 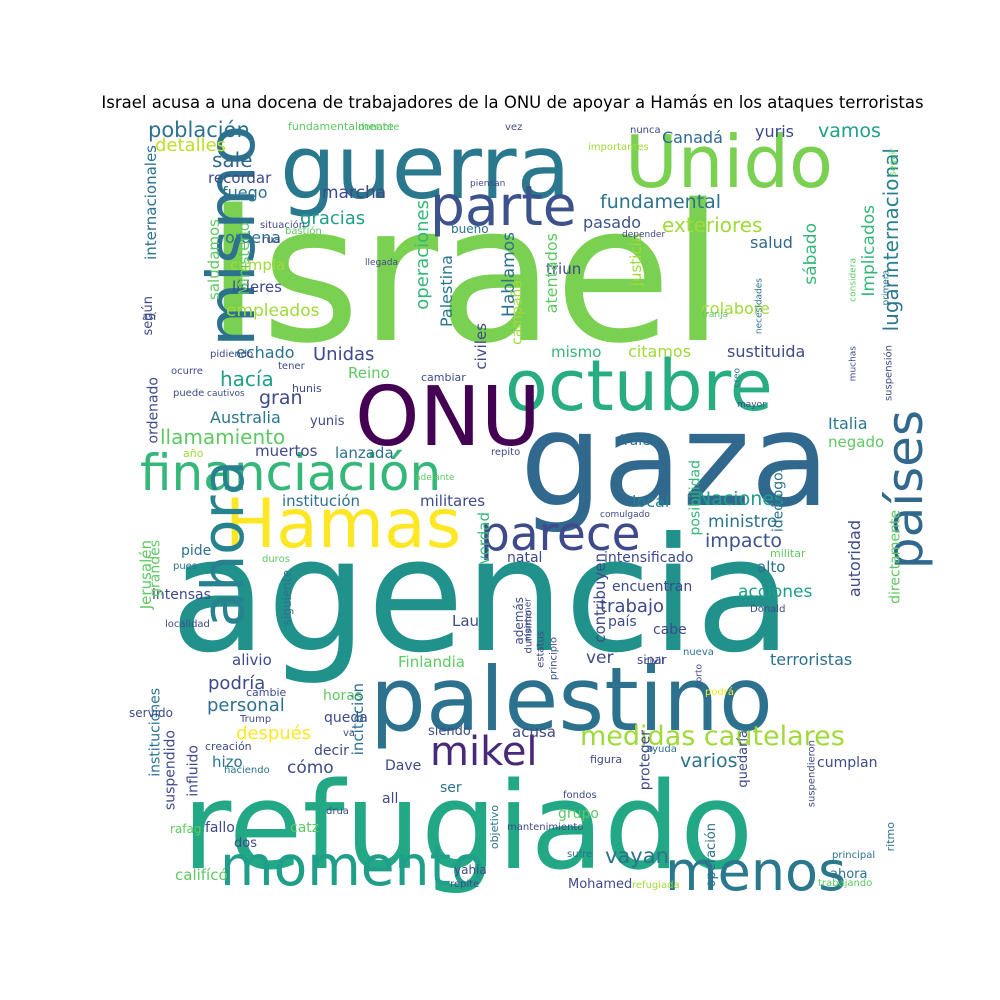 I want to click on word-106: cómo, so click(x=310, y=768).